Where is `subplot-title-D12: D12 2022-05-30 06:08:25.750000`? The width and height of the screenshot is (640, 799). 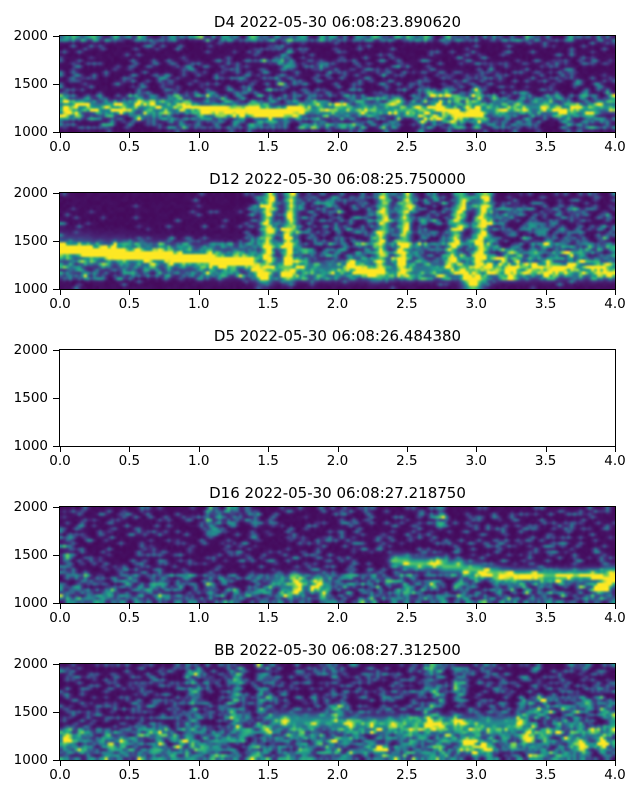 subplot-title-D12: D12 2022-05-30 06:08:25.750000 is located at coordinates (337, 179).